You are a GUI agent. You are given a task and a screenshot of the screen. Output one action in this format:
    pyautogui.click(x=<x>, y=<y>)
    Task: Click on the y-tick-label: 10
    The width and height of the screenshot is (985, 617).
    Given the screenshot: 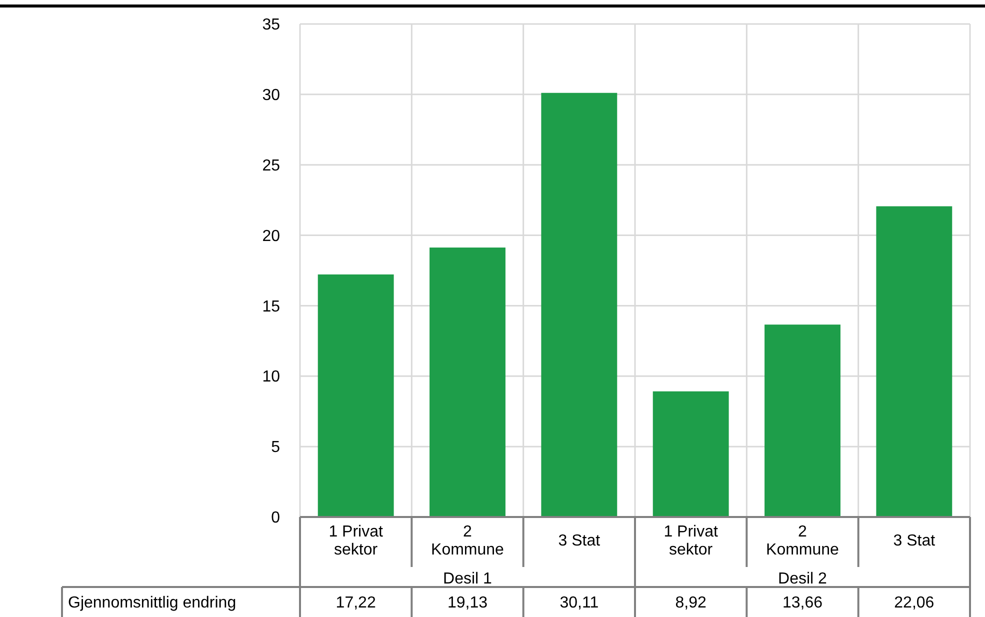 What is the action you would take?
    pyautogui.click(x=271, y=377)
    